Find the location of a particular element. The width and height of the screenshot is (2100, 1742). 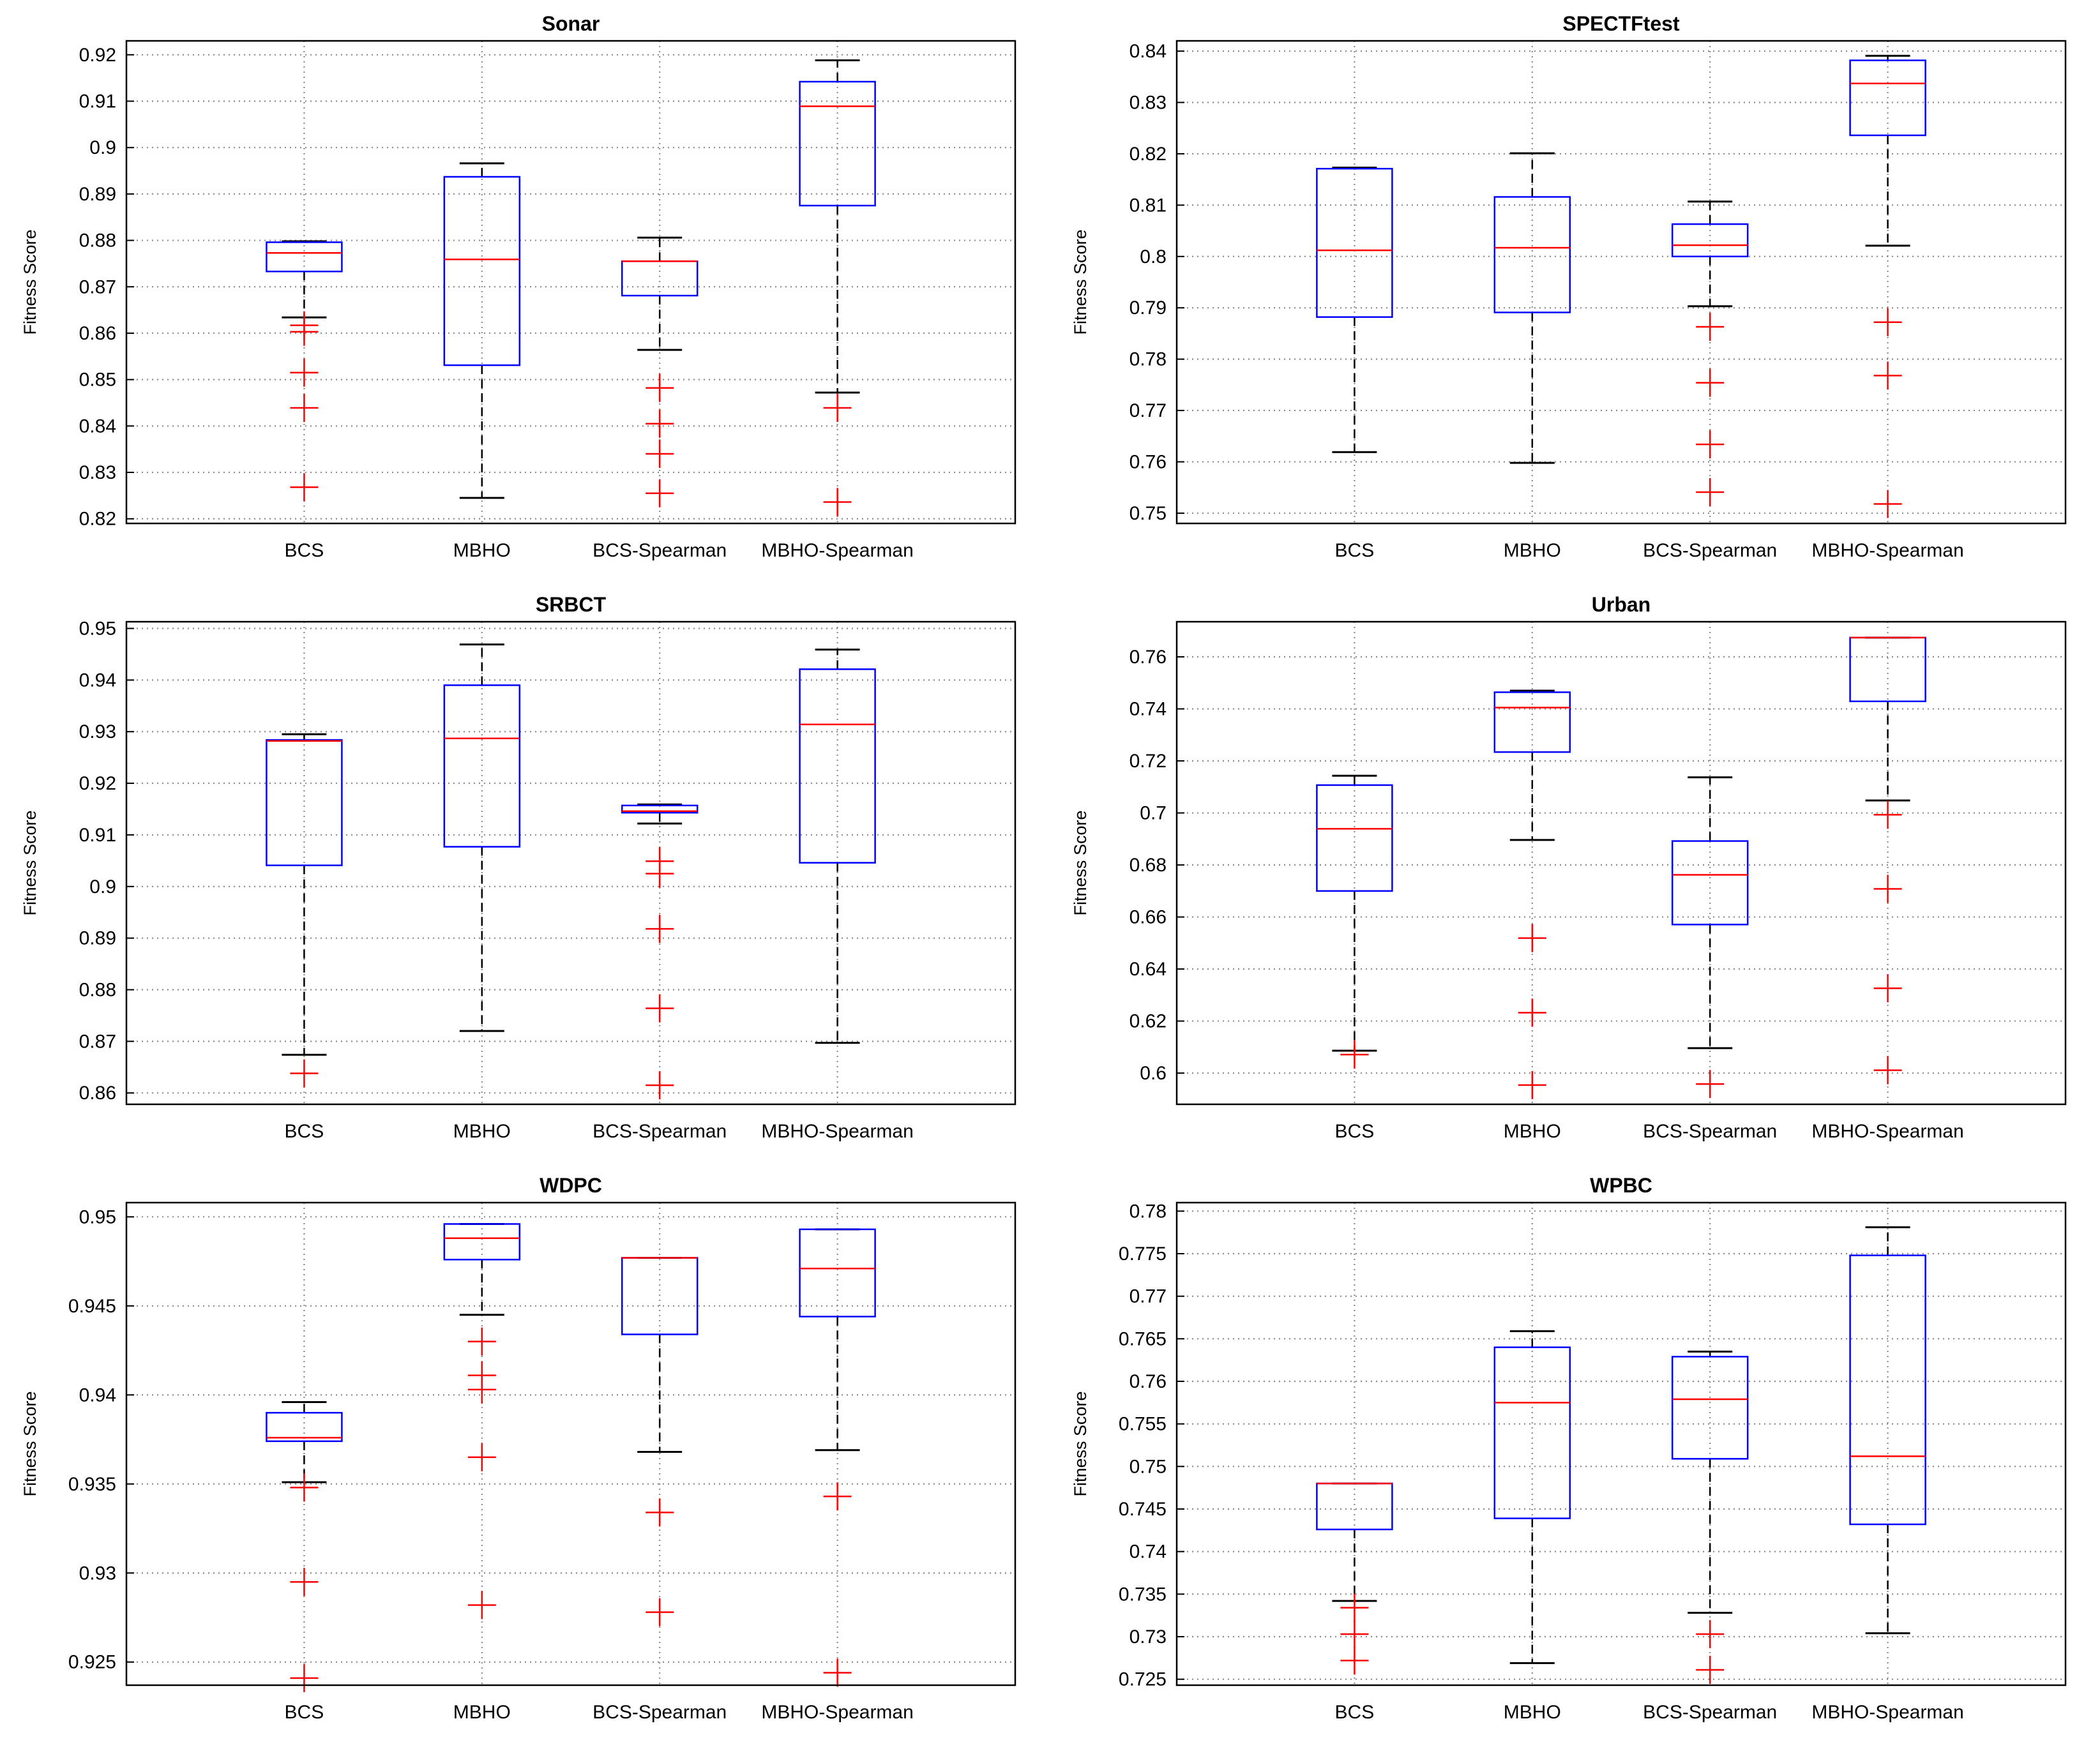

spectftest-bcs-xtick-label: BCS is located at coordinates (1355, 550).